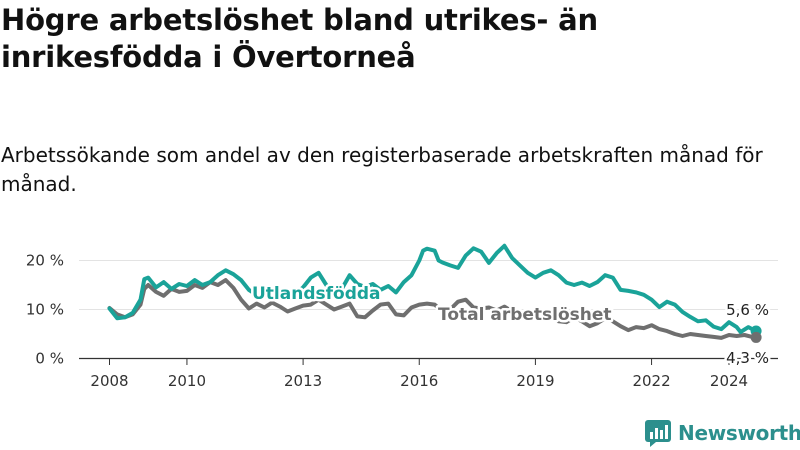 Image resolution: width=800 pixels, height=450 pixels. Describe the element at coordinates (511, 326) in the screenshot. I see `series-labels: Utlandsfödda Total arbetslöshet 5,6 % 4,3 %` at that location.